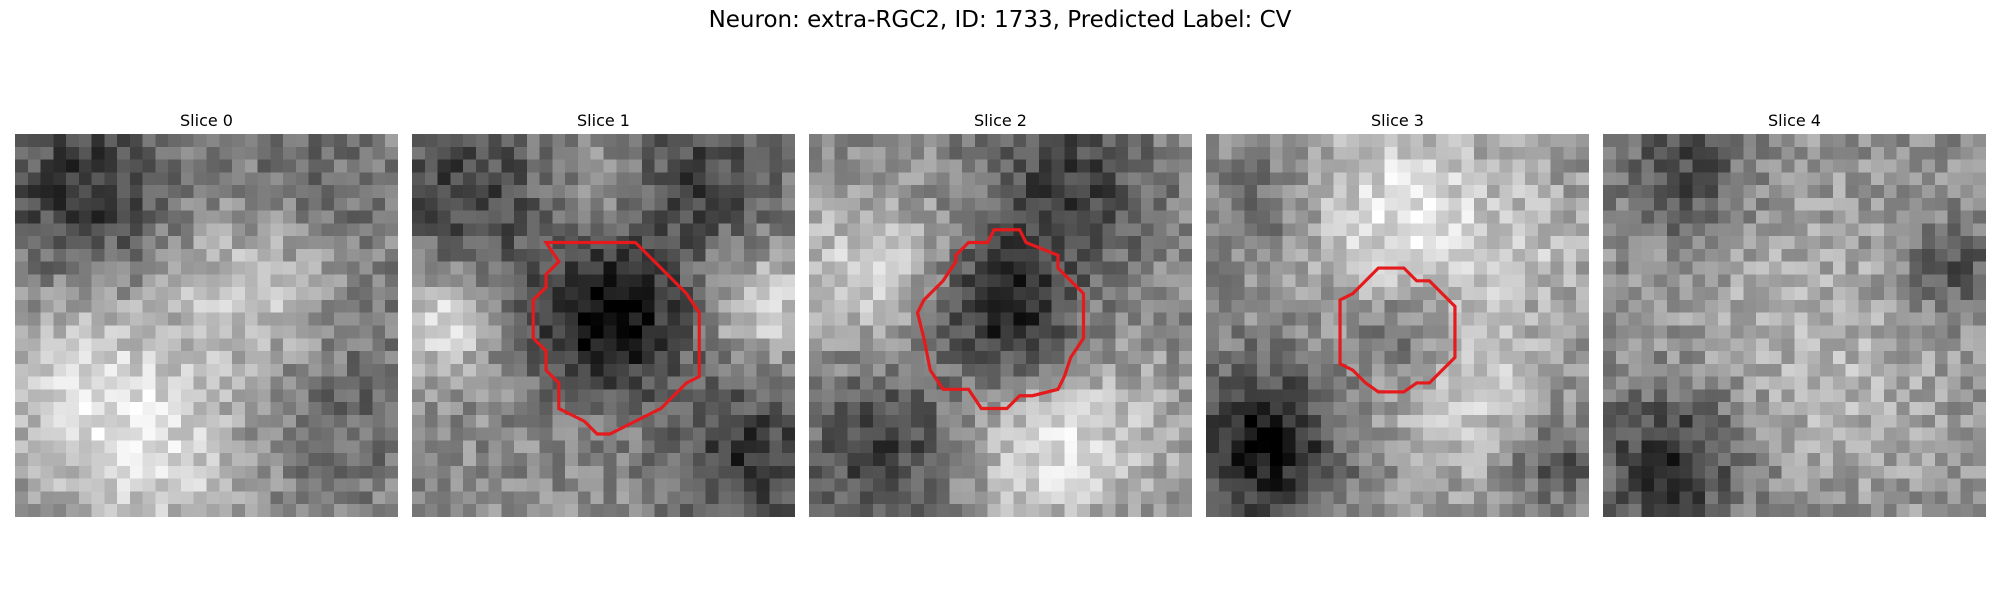 This screenshot has height=600, width=2000. I want to click on slice-panel-4: Slice 4, so click(1794, 312).